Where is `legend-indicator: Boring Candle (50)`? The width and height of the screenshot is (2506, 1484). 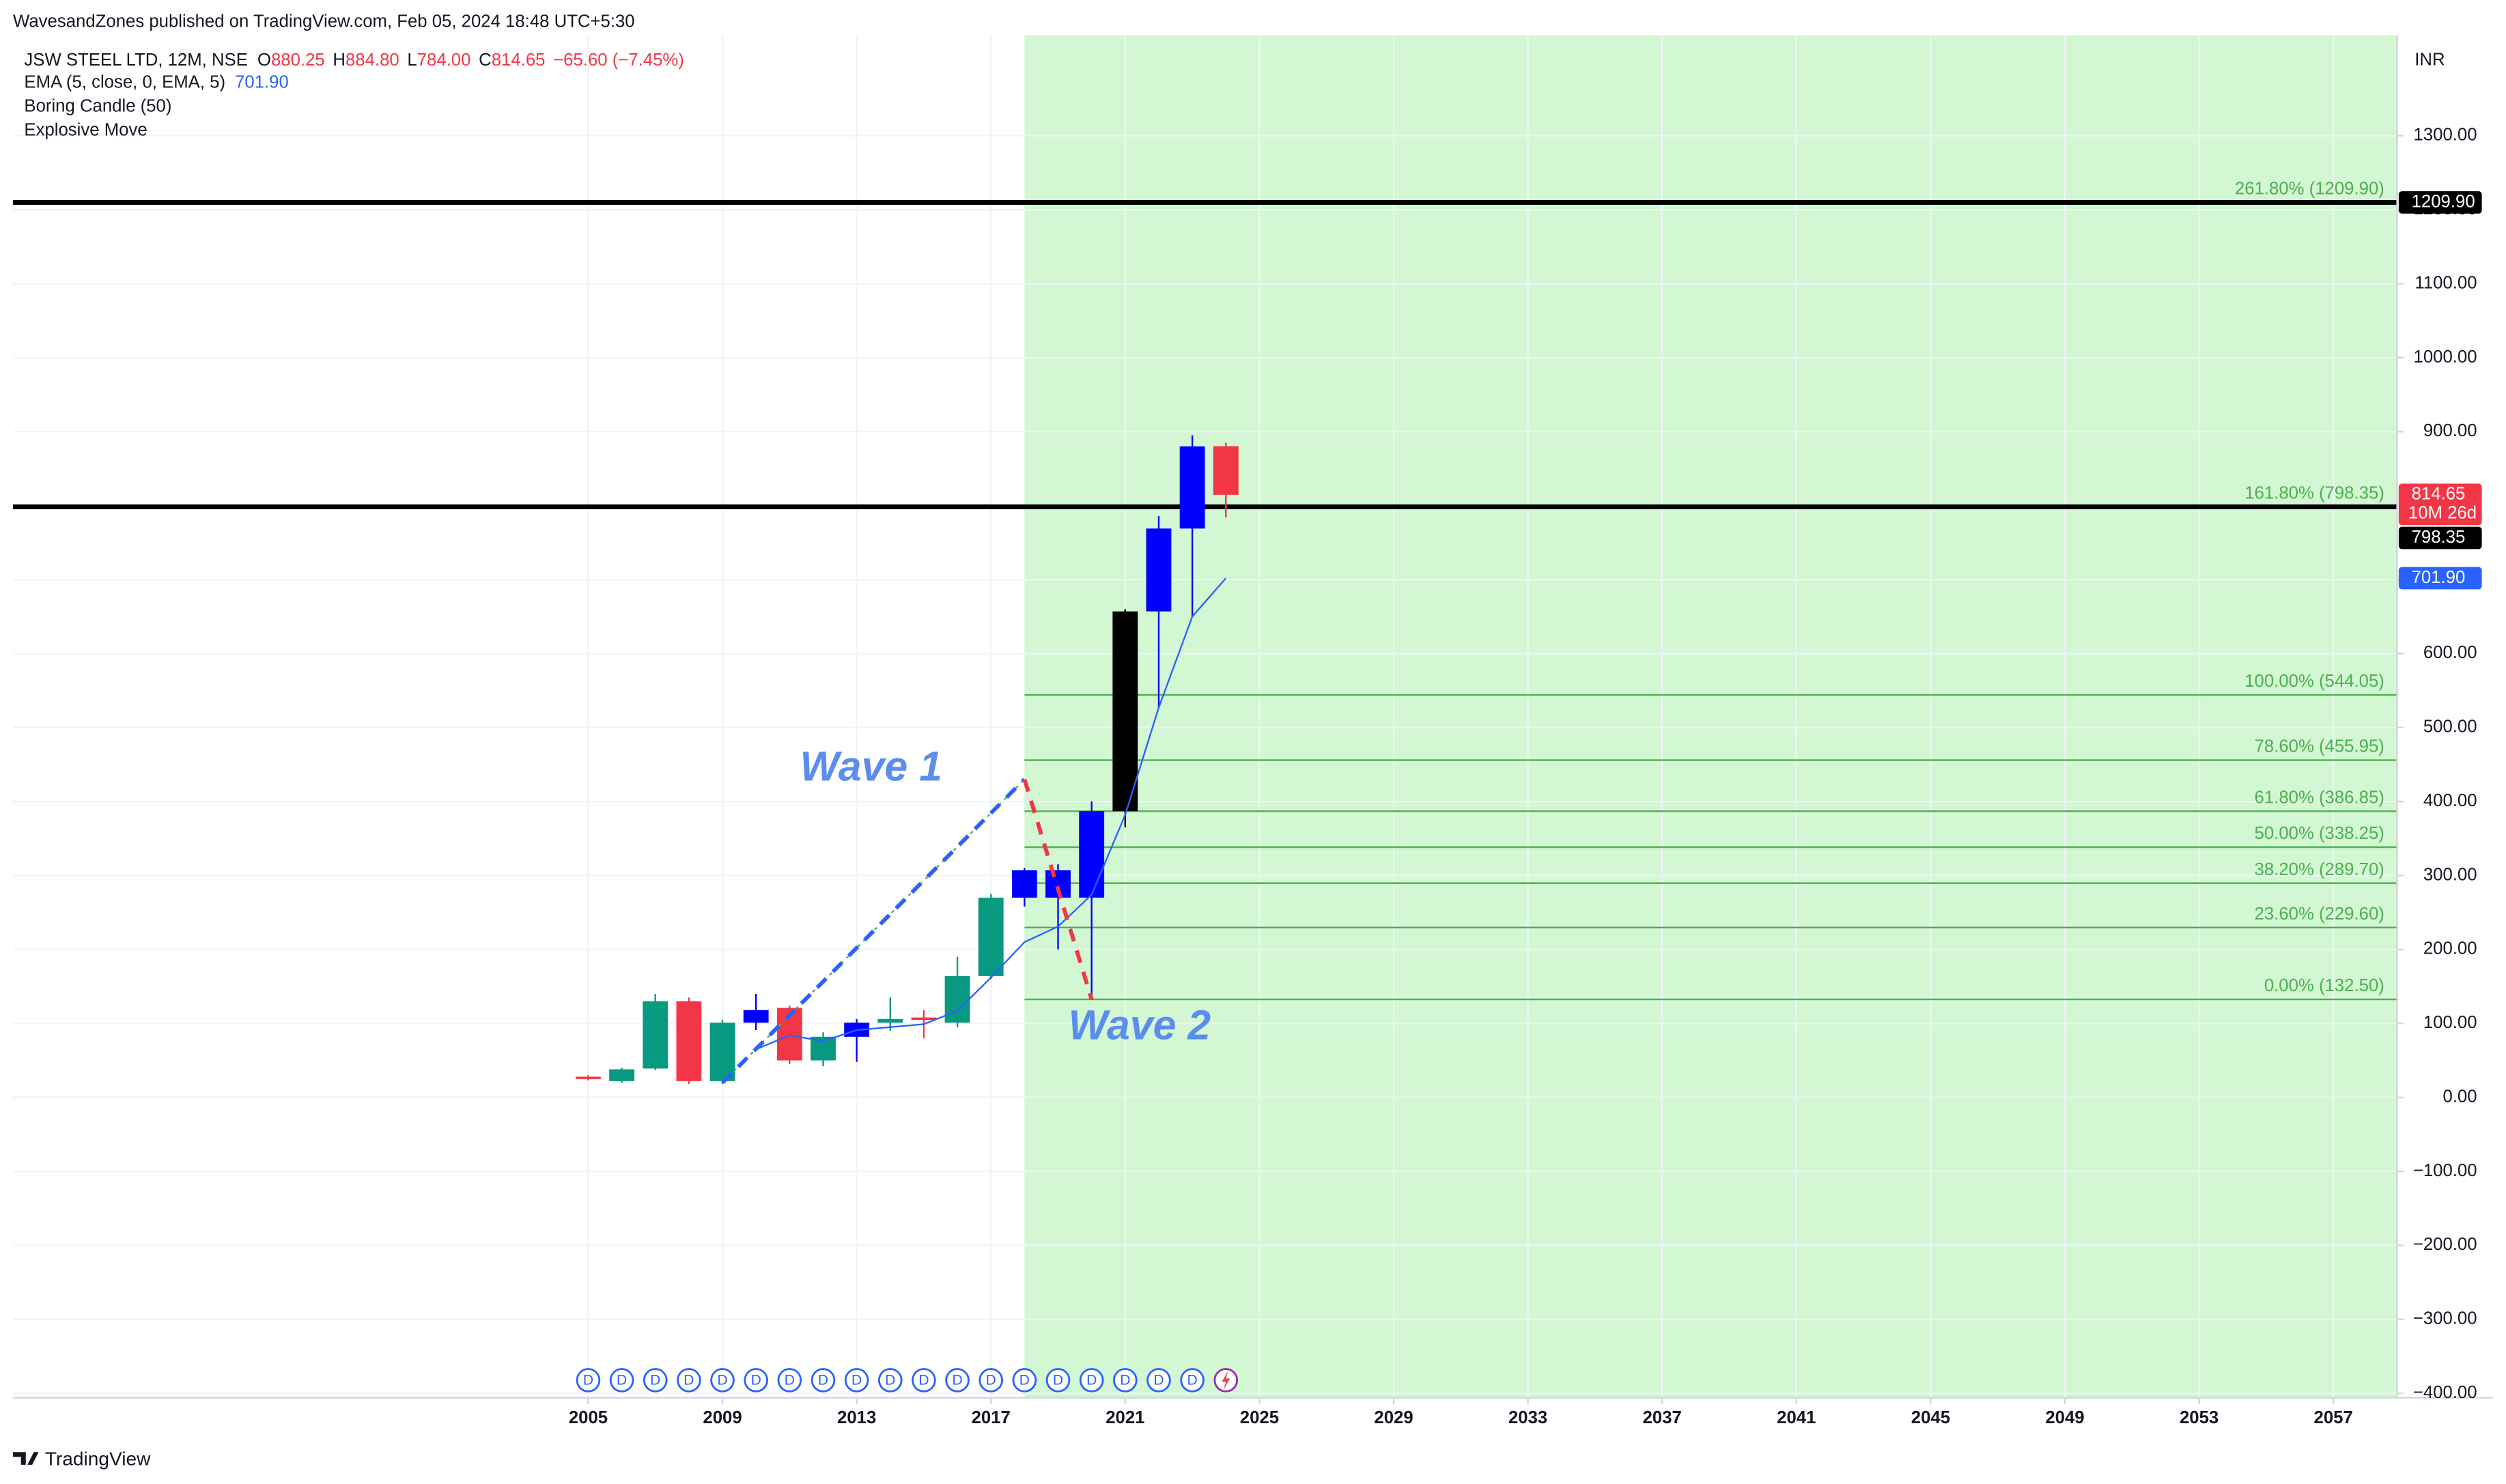 legend-indicator: Boring Candle (50) is located at coordinates (97, 106).